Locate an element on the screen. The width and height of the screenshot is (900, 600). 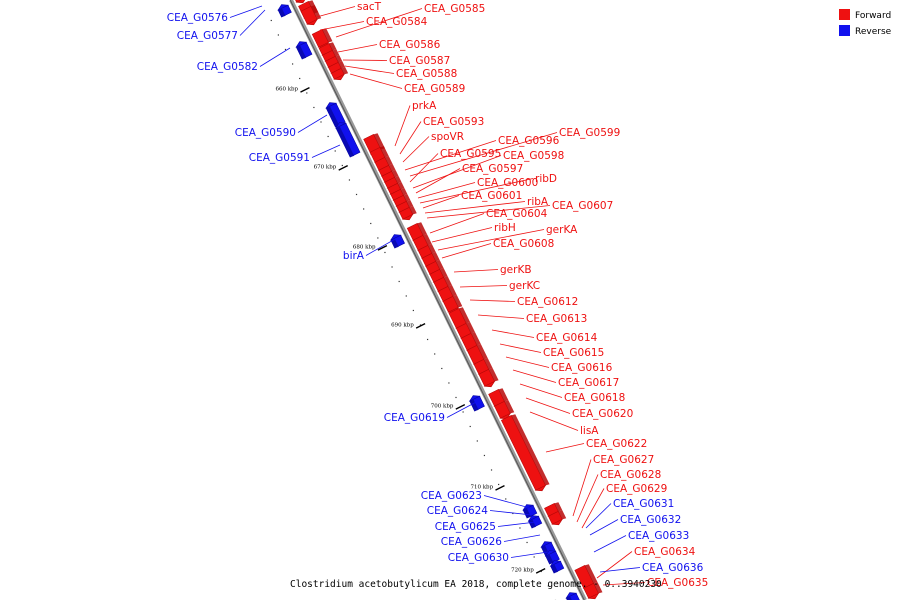
tick-label: 670 kbp is located at coordinates (325, 168).